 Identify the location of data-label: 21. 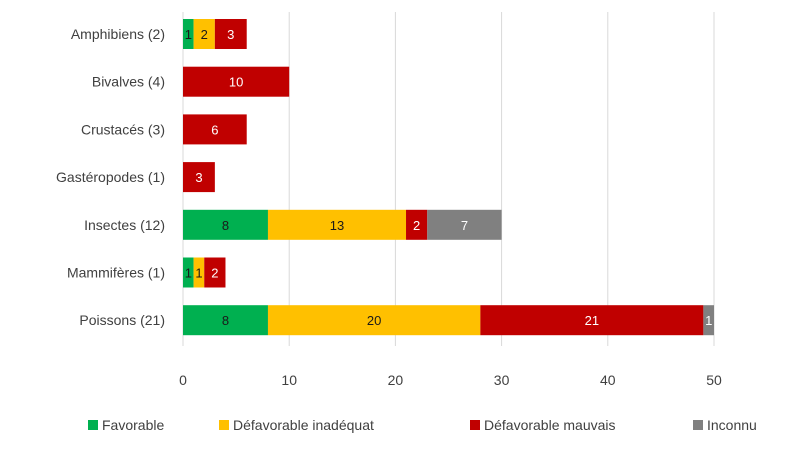
(592, 320).